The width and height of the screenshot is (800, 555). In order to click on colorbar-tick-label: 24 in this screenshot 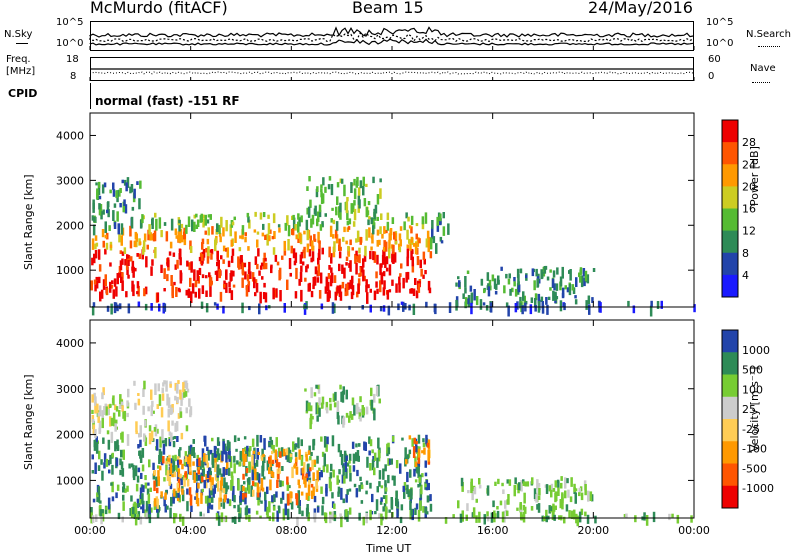, I will do `click(749, 164)`.